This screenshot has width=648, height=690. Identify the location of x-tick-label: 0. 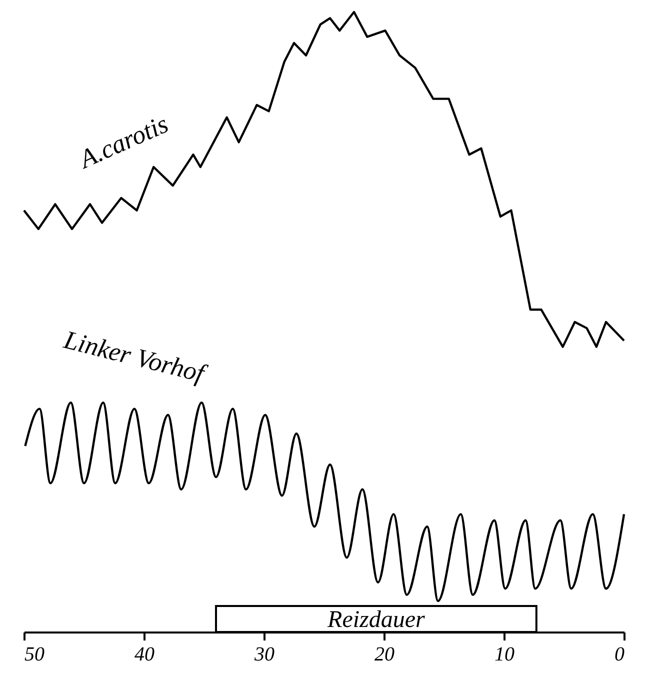
(619, 655).